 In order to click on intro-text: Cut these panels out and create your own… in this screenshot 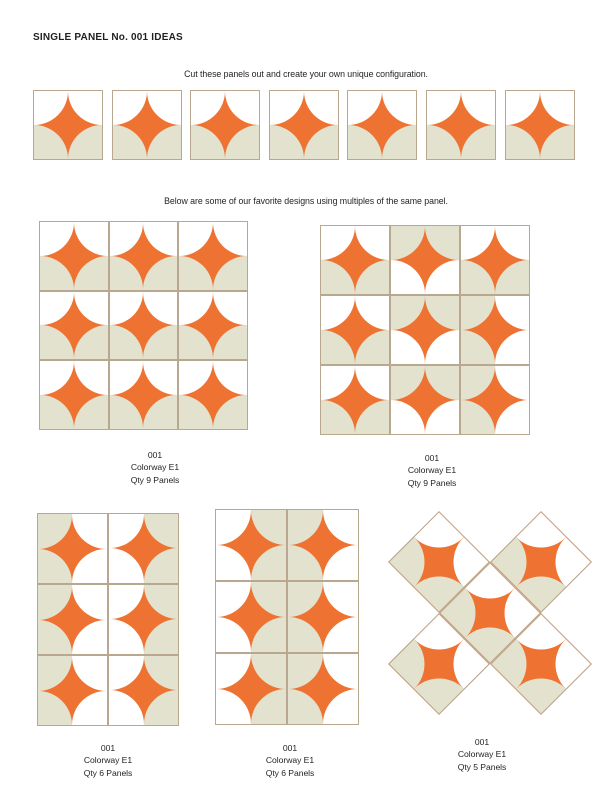, I will do `click(306, 74)`.